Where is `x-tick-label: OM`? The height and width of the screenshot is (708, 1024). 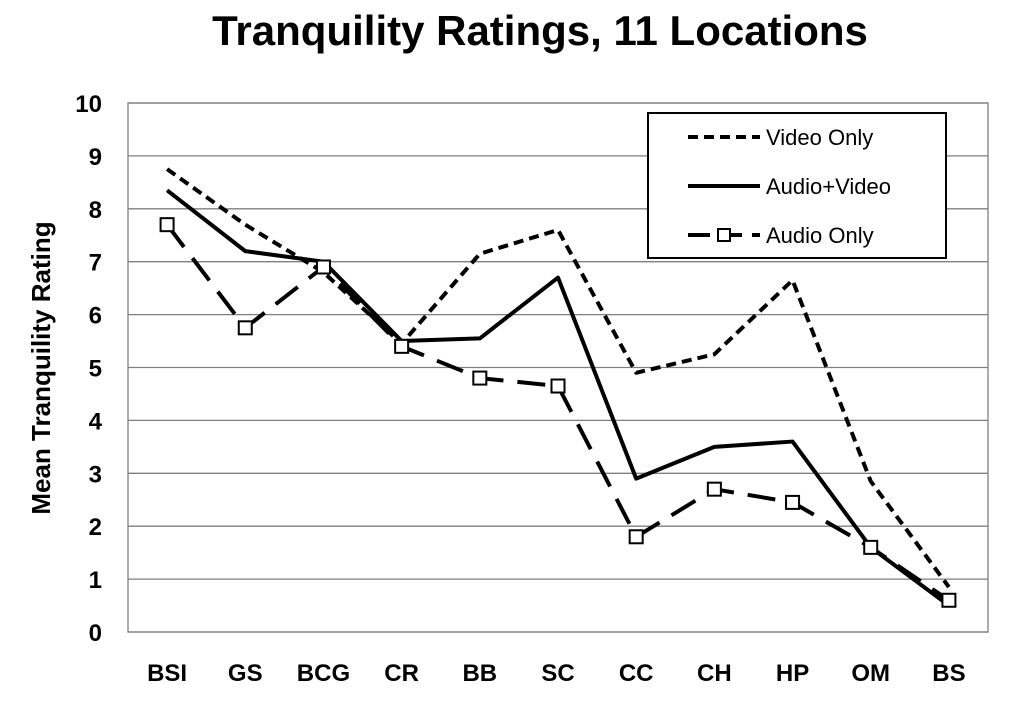 x-tick-label: OM is located at coordinates (870, 673).